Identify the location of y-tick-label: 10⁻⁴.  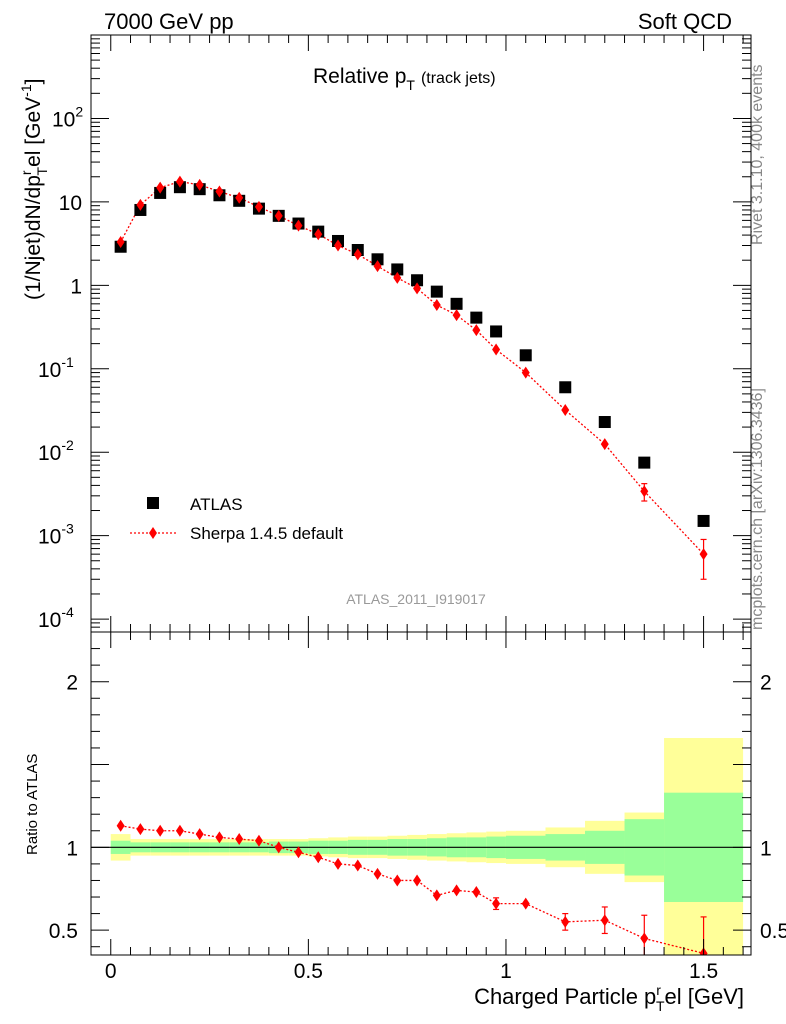
(56, 618).